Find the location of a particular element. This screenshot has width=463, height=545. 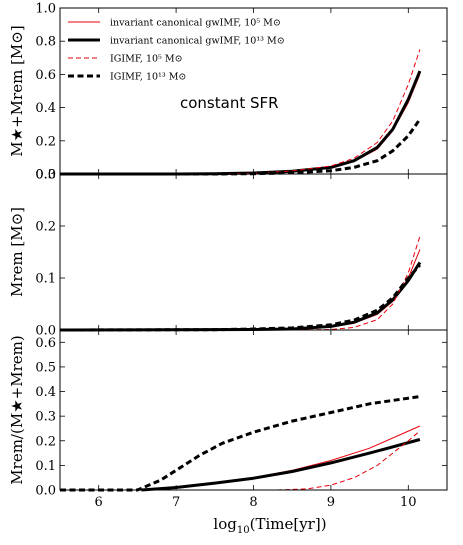

legend-label-4: IGIMF, 10¹³ M⊙ is located at coordinates (148, 77).